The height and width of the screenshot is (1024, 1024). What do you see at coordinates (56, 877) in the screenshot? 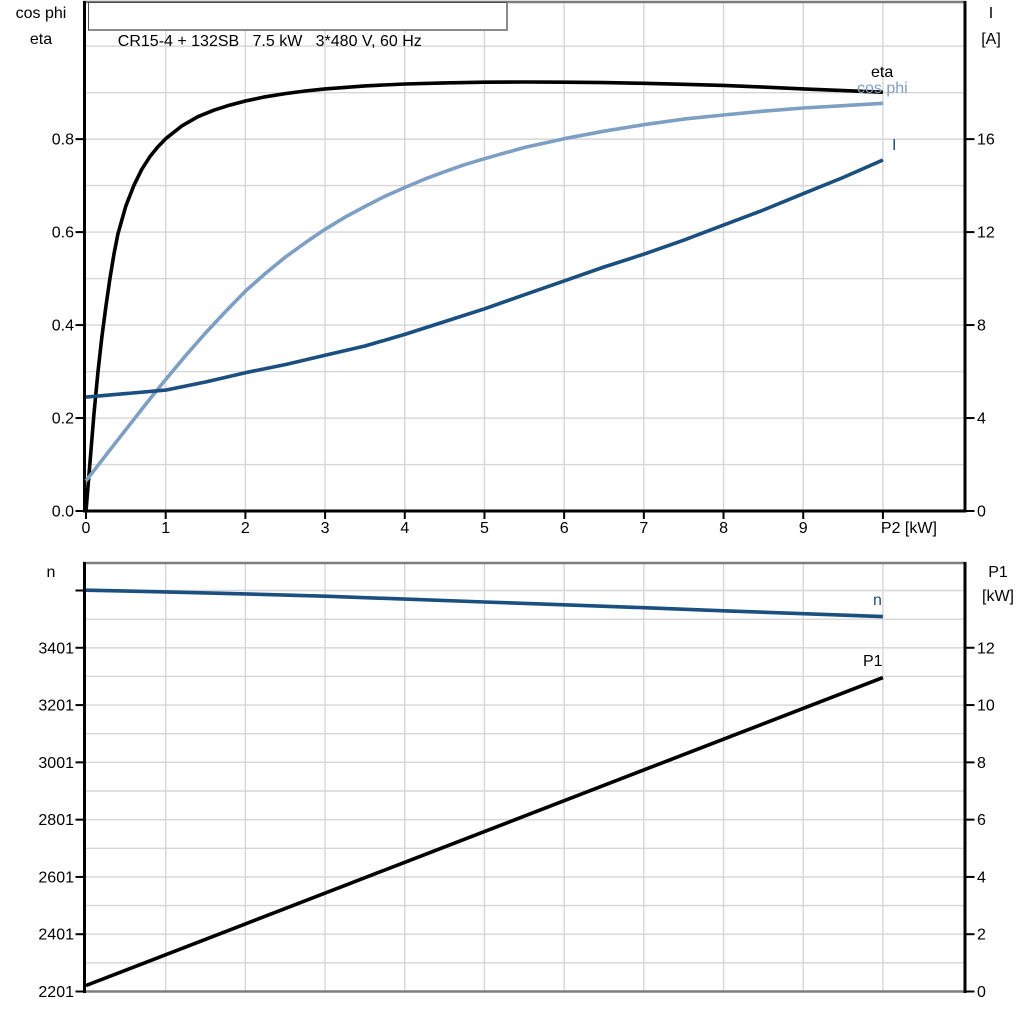
I see `left-tick-label: 2601` at bounding box center [56, 877].